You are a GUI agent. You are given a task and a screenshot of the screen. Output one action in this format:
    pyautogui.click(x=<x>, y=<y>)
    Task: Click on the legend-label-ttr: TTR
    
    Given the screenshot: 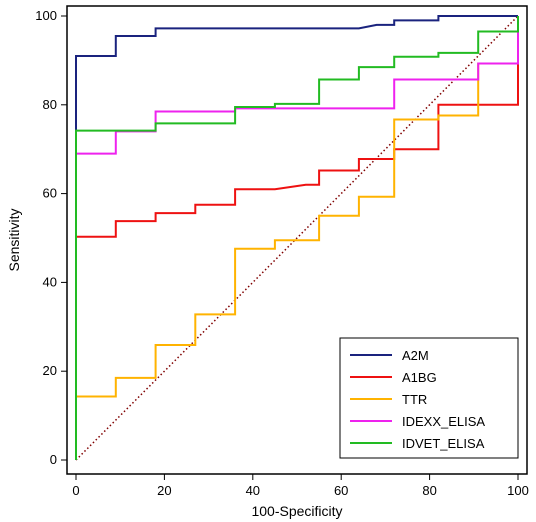 What is the action you would take?
    pyautogui.click(x=414, y=399)
    